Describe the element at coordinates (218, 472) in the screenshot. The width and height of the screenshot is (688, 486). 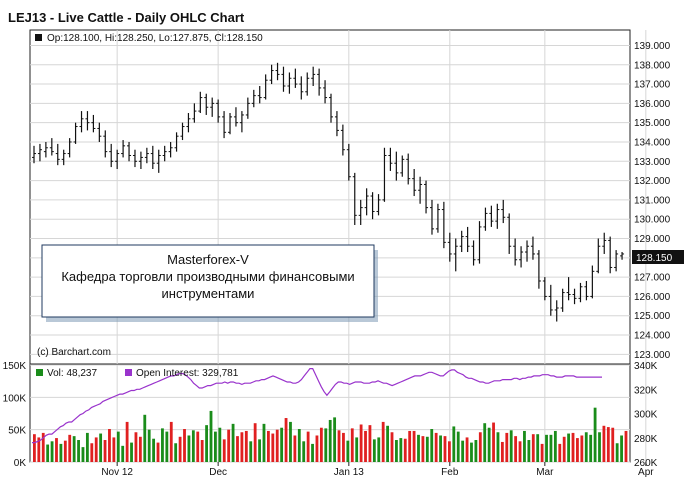
I see `date-tick-label: Dec` at that location.